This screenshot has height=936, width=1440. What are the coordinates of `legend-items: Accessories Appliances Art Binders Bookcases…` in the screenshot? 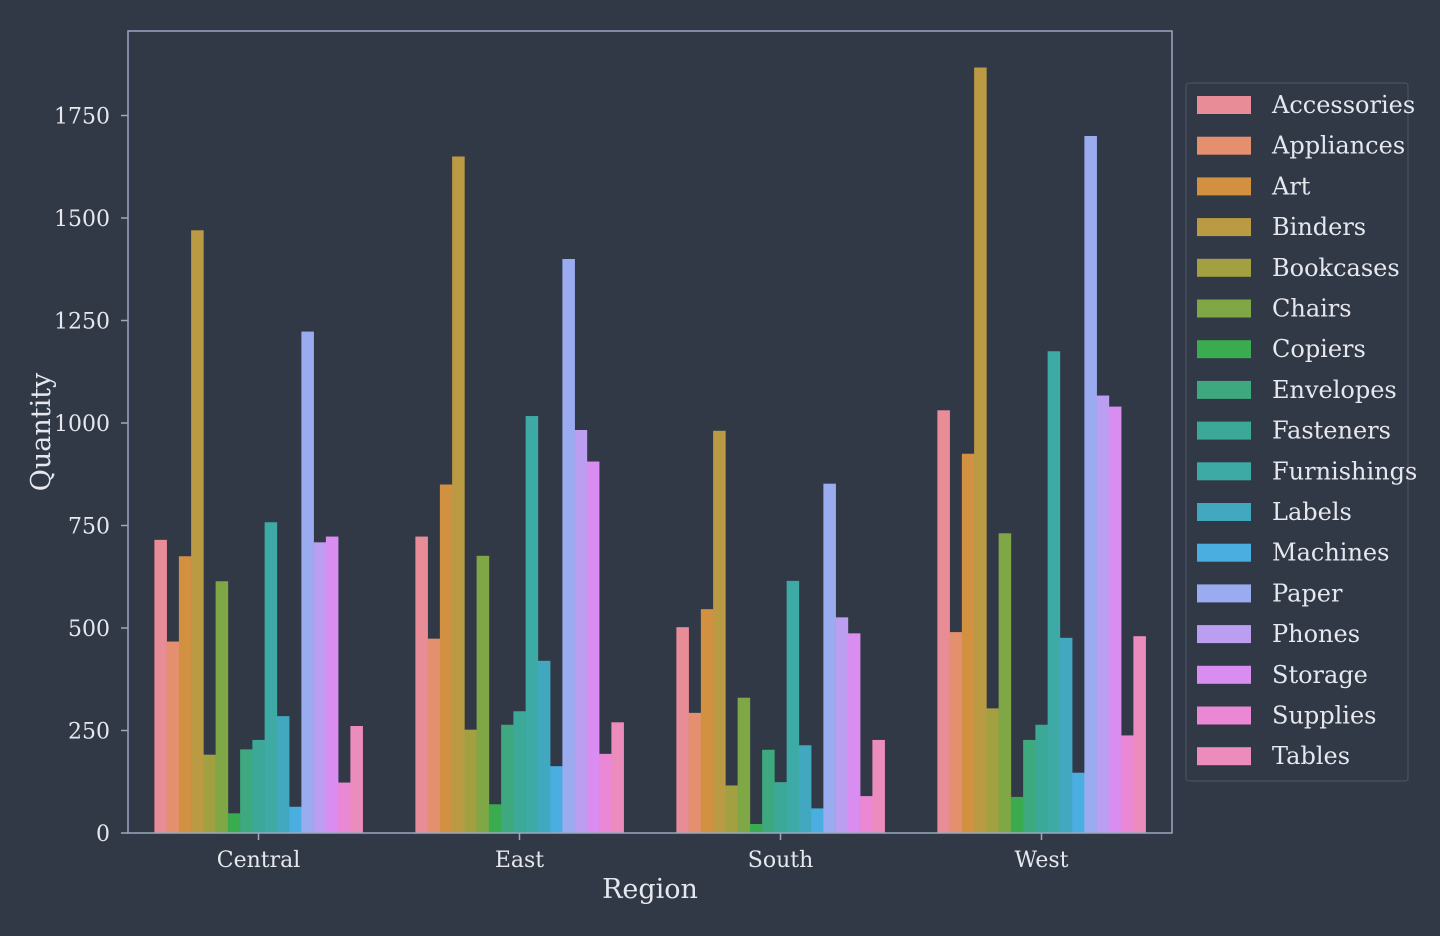 It's located at (1307, 430).